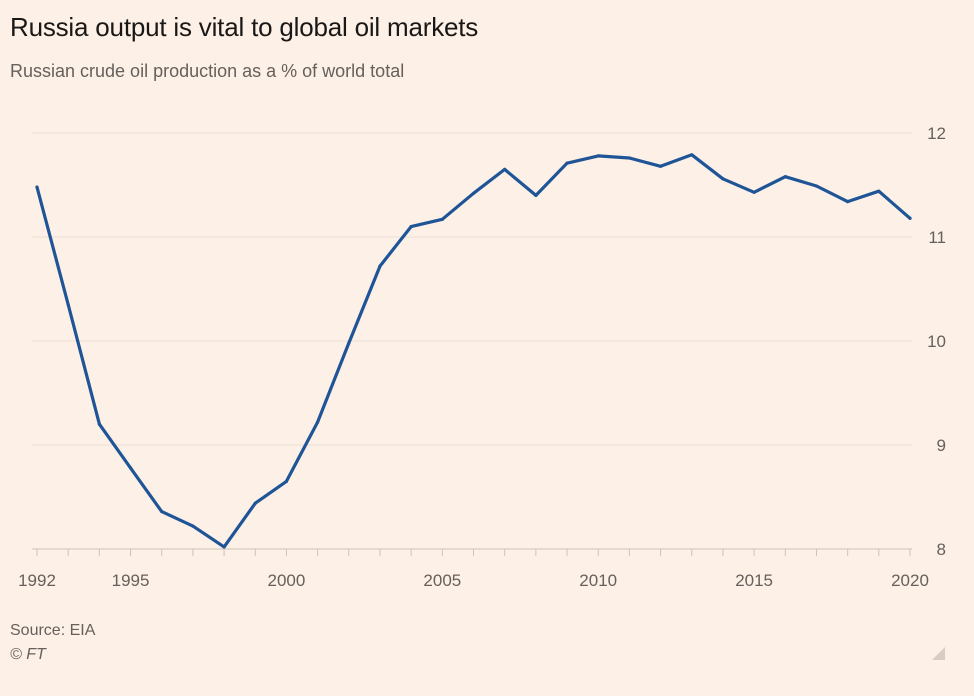 Image resolution: width=974 pixels, height=696 pixels. Describe the element at coordinates (318, 422) in the screenshot. I see `data-point-2001` at that location.